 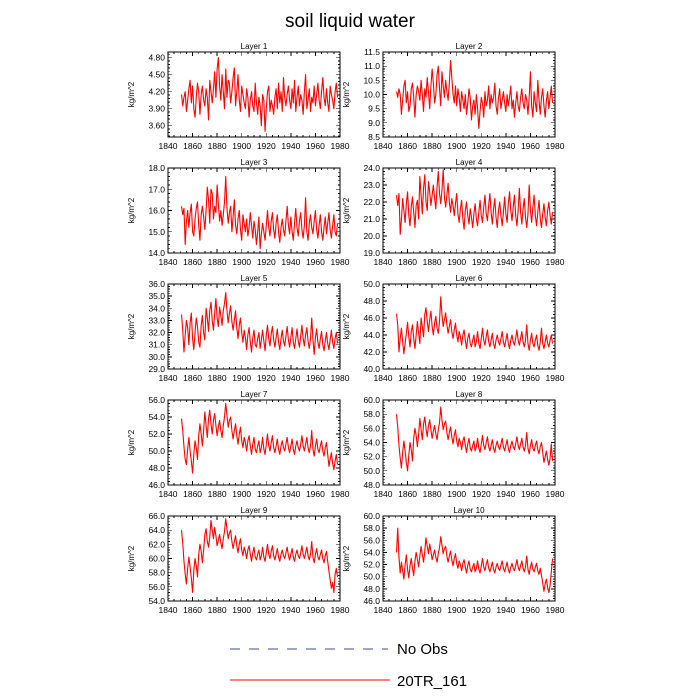 I want to click on layer-2-y-axis-label: kg/m^2, so click(x=346, y=94).